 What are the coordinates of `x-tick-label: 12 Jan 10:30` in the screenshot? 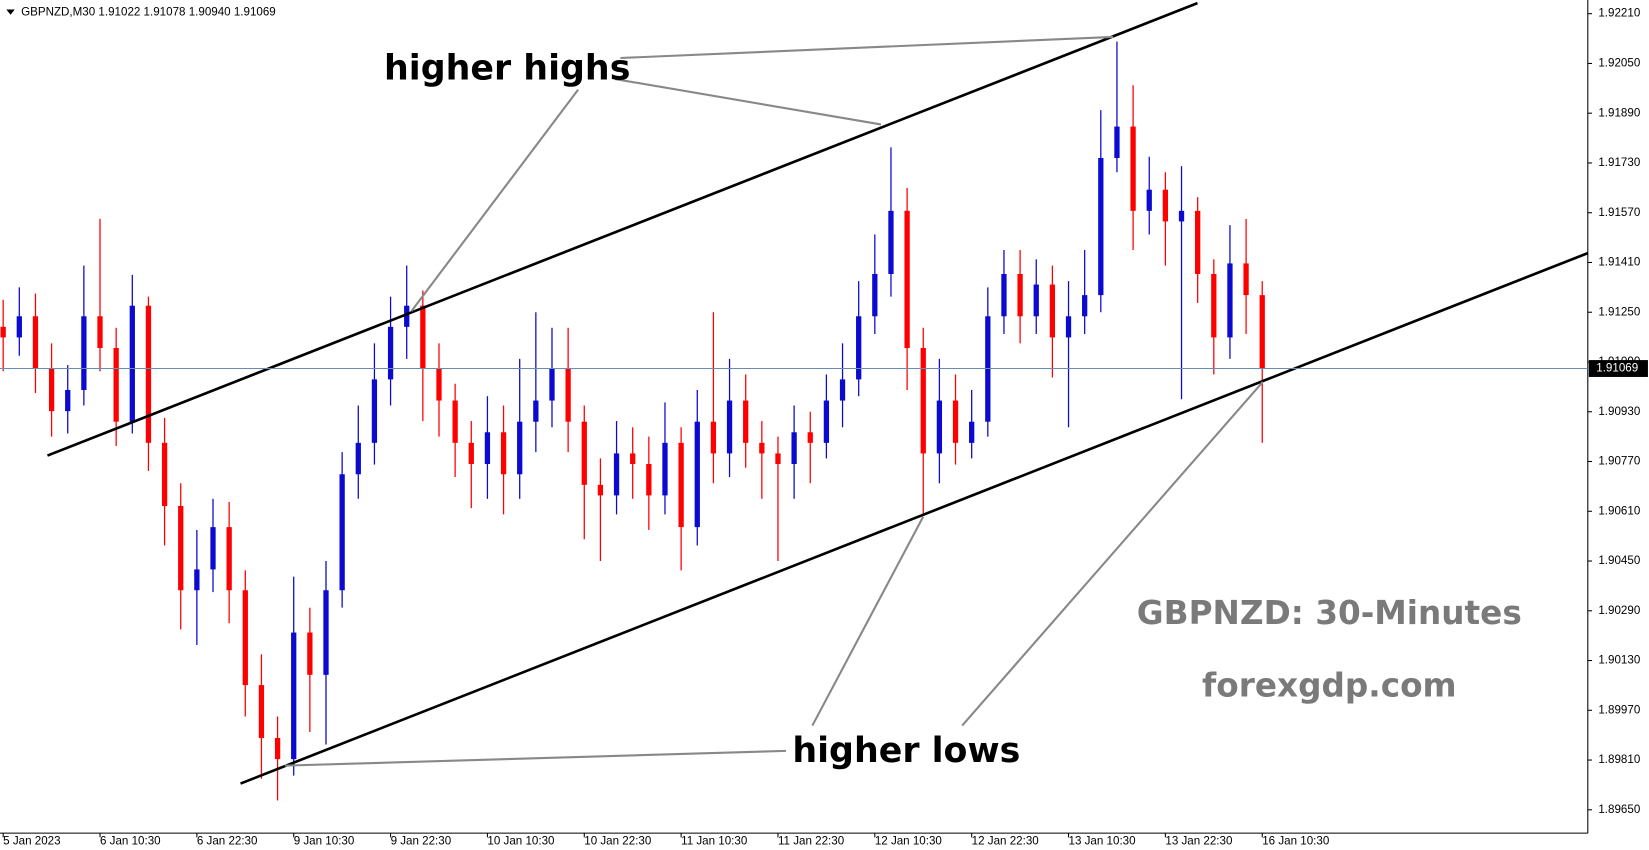 It's located at (908, 841).